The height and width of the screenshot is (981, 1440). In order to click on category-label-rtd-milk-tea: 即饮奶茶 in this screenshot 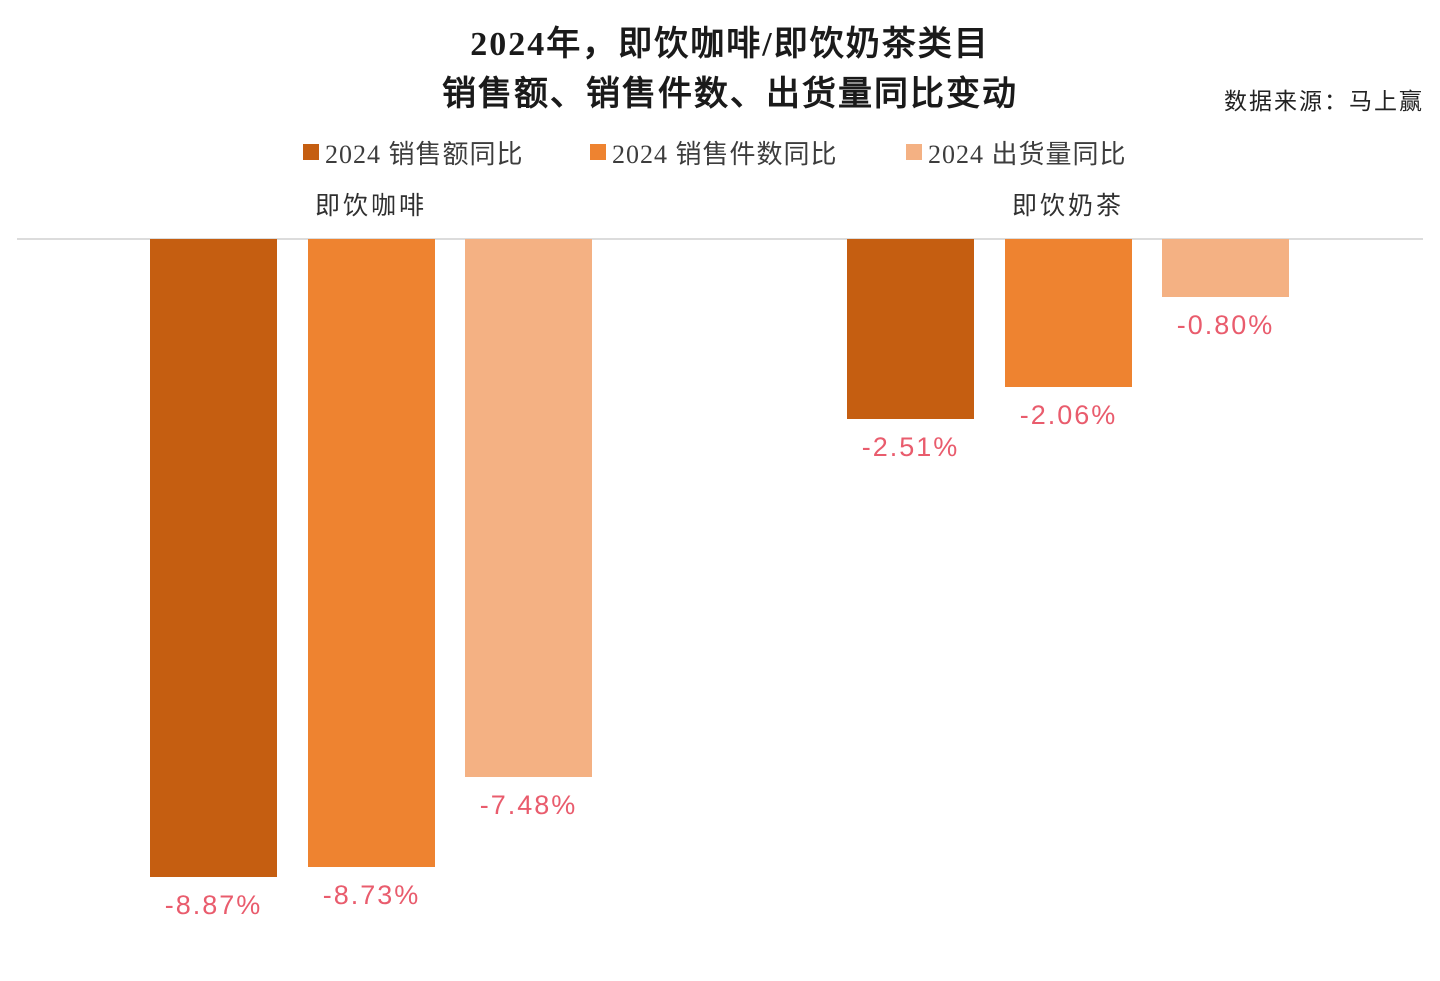, I will do `click(1067, 206)`.